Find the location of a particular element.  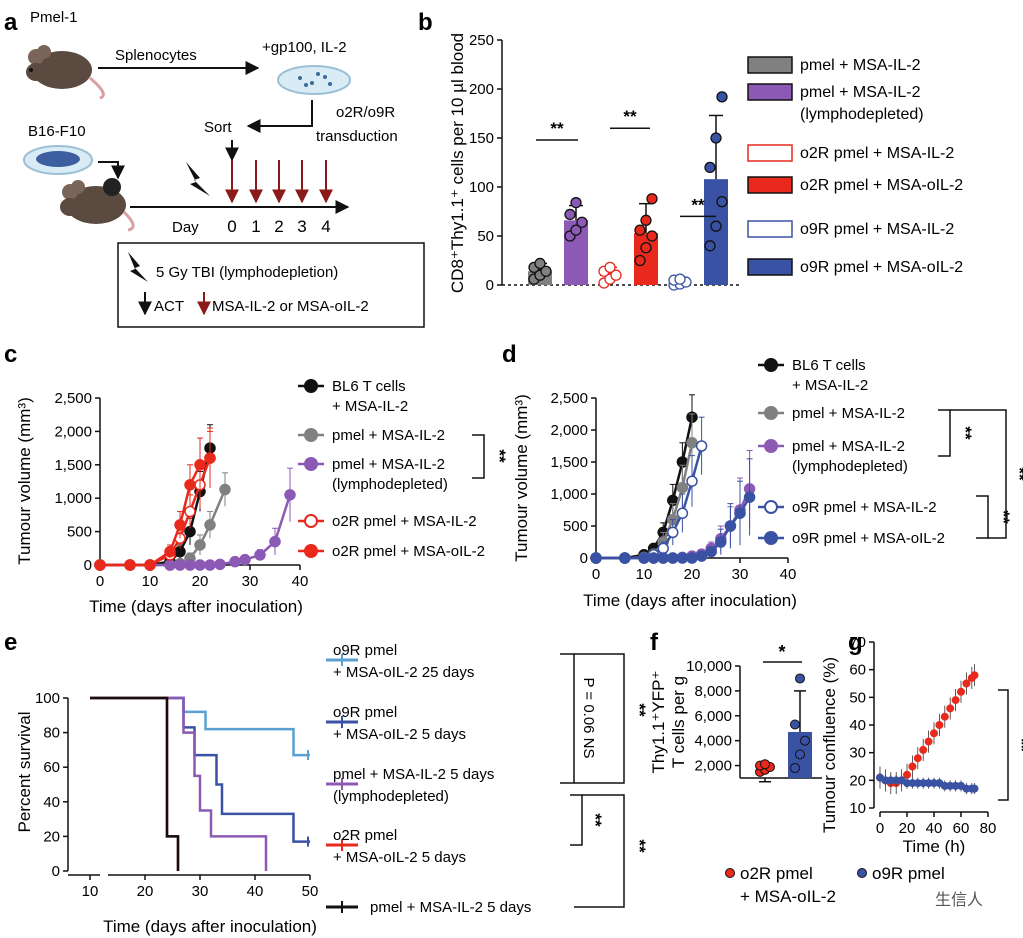

legend-label: o9R pmel + MSA-IL-2 is located at coordinates (864, 507).